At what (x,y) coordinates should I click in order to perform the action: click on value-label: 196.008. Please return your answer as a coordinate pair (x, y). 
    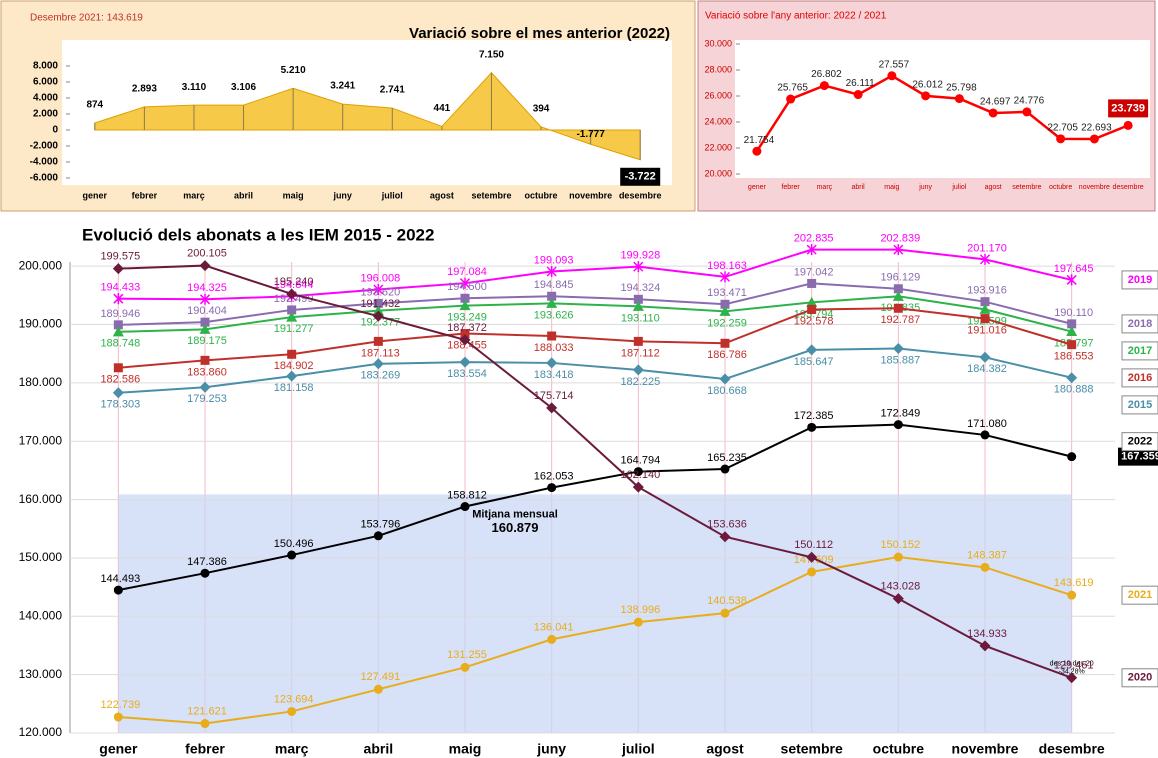
    Looking at the image, I should click on (380, 278).